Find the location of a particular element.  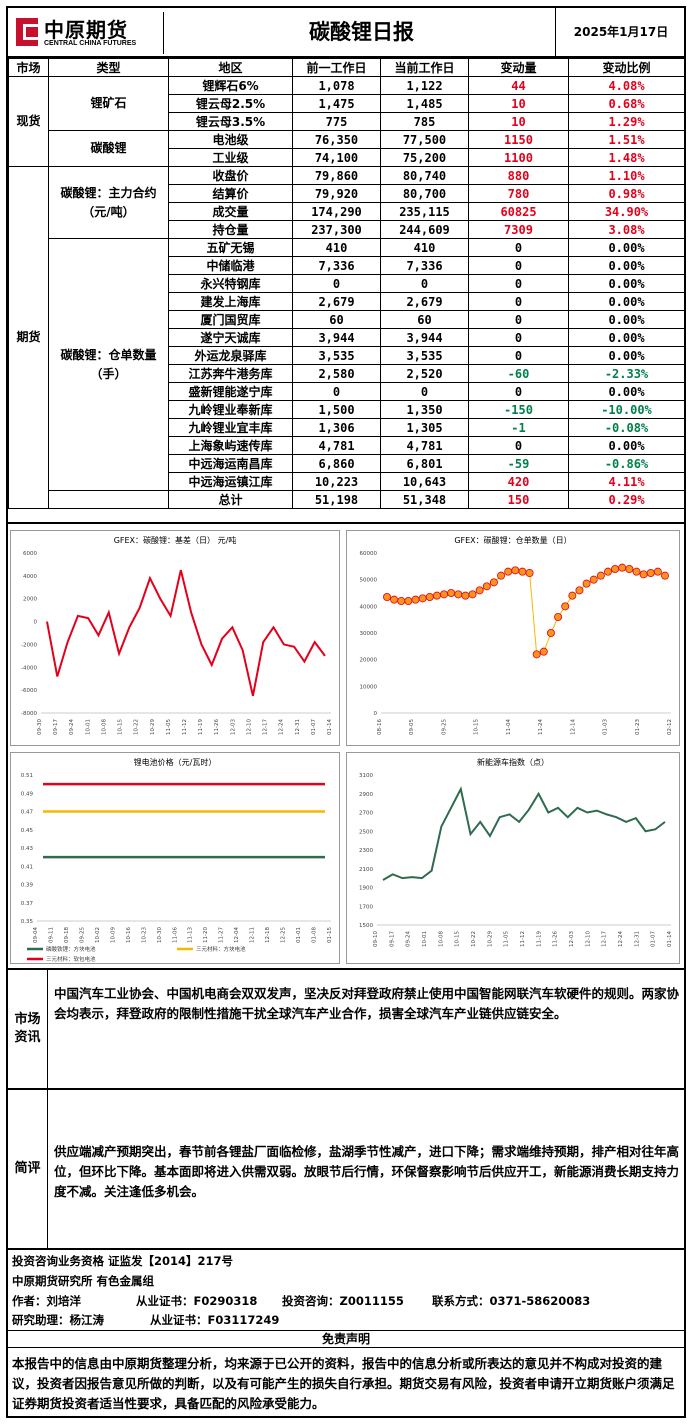

comment-label: 简评 is located at coordinates (28, 1169).